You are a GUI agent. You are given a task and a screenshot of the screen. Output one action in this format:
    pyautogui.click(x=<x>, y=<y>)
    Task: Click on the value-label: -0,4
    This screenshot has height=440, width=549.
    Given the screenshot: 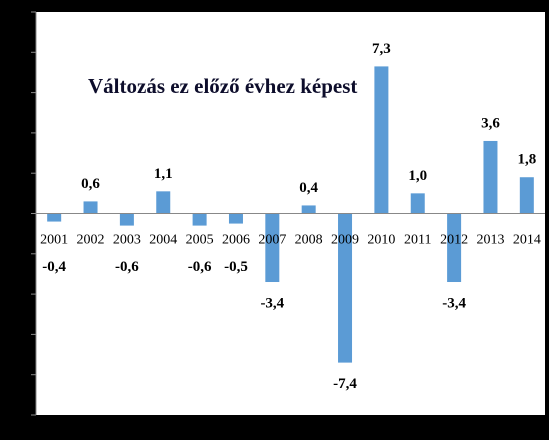 What is the action you would take?
    pyautogui.click(x=54, y=267)
    